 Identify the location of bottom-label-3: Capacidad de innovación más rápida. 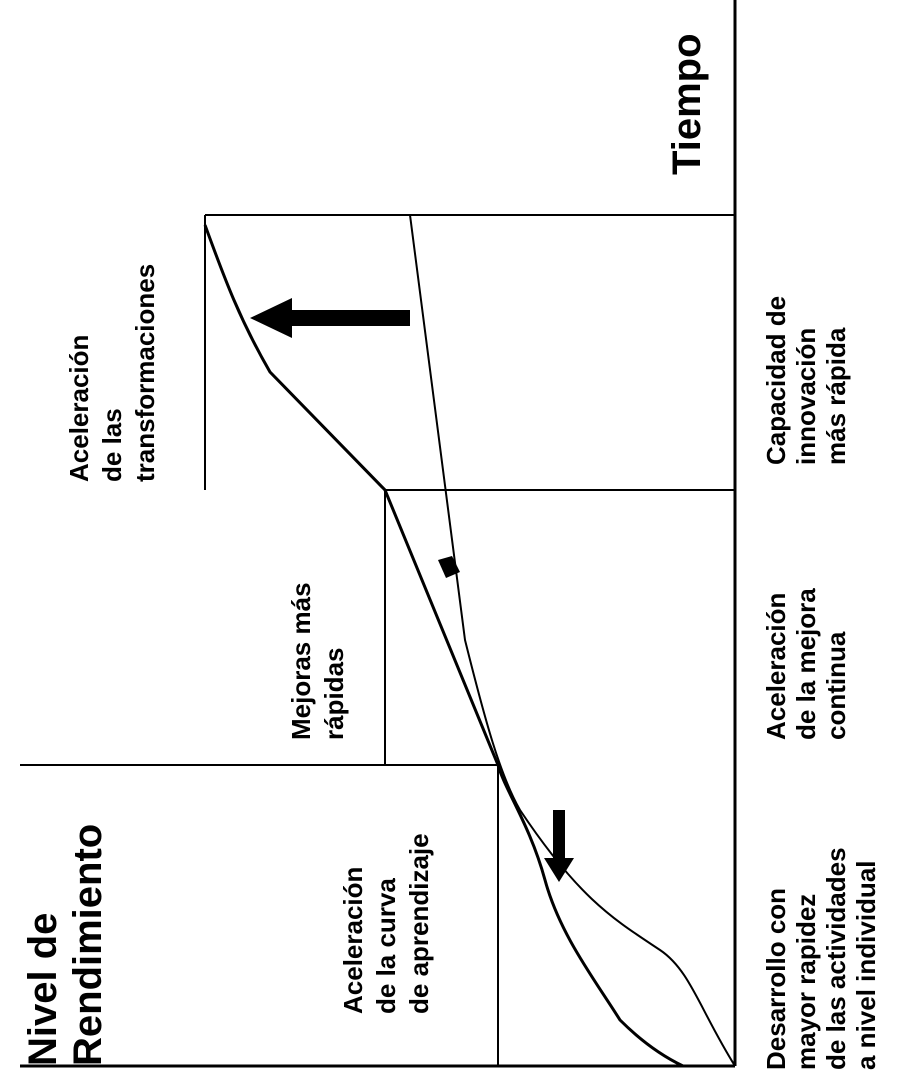
(806, 377).